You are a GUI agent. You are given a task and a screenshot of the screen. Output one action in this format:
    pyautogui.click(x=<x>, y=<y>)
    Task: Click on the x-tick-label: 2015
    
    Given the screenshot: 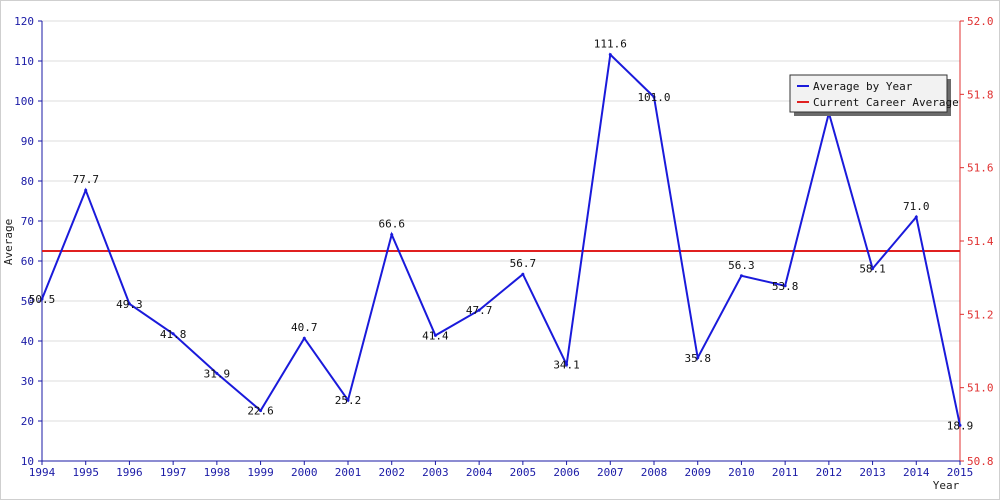 What is the action you would take?
    pyautogui.click(x=960, y=472)
    